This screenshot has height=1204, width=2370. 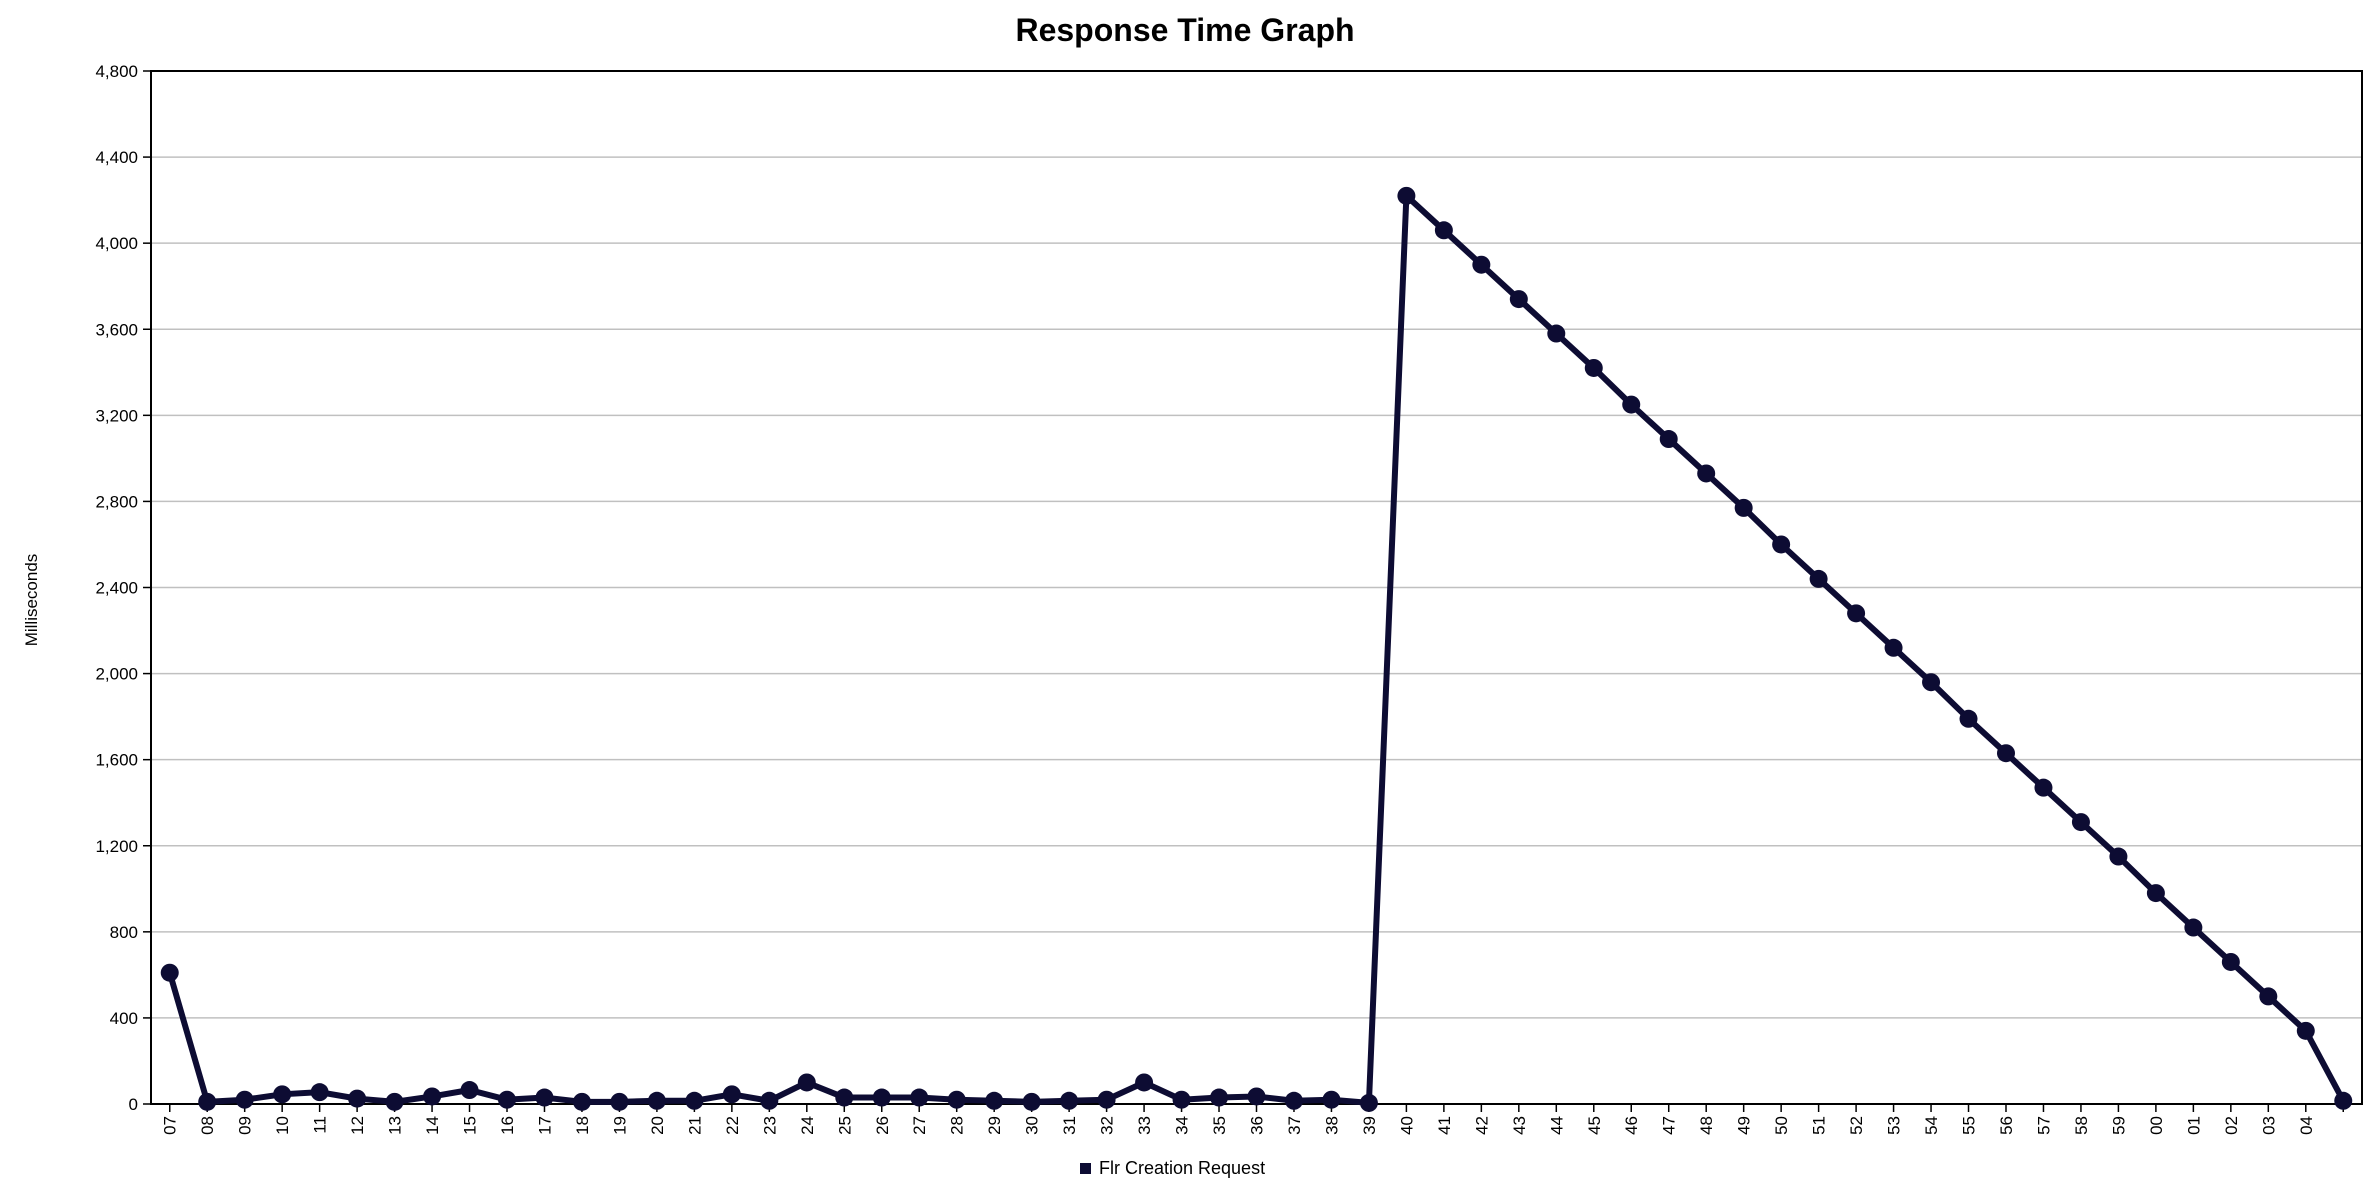 I want to click on x-tick-label: 46, so click(x=1631, y=1125).